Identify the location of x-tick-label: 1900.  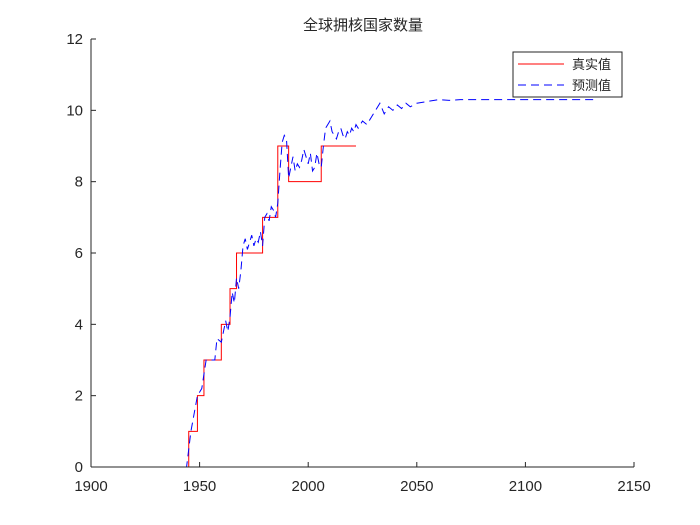
(90, 486).